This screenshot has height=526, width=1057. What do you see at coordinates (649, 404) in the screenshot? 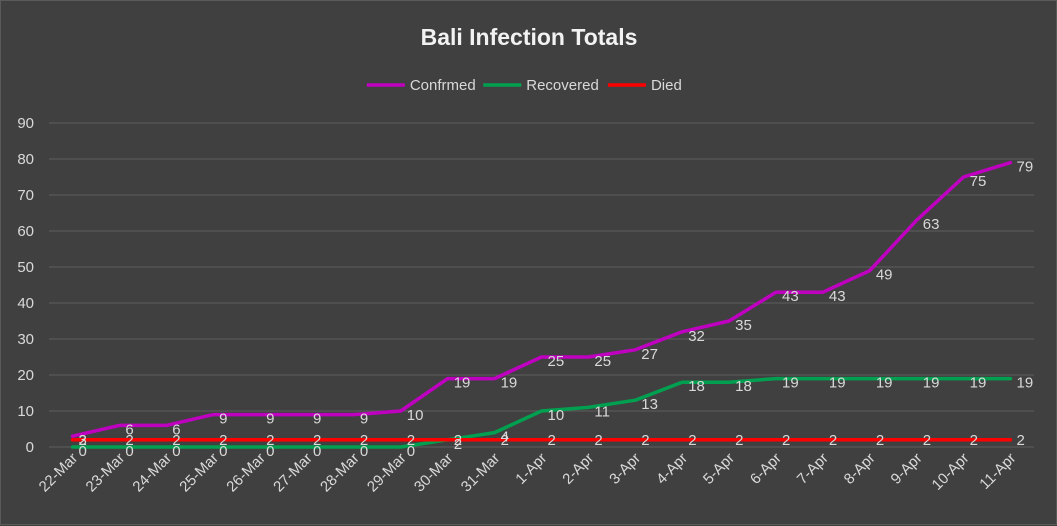
I see `data-label-recovered: 13` at bounding box center [649, 404].